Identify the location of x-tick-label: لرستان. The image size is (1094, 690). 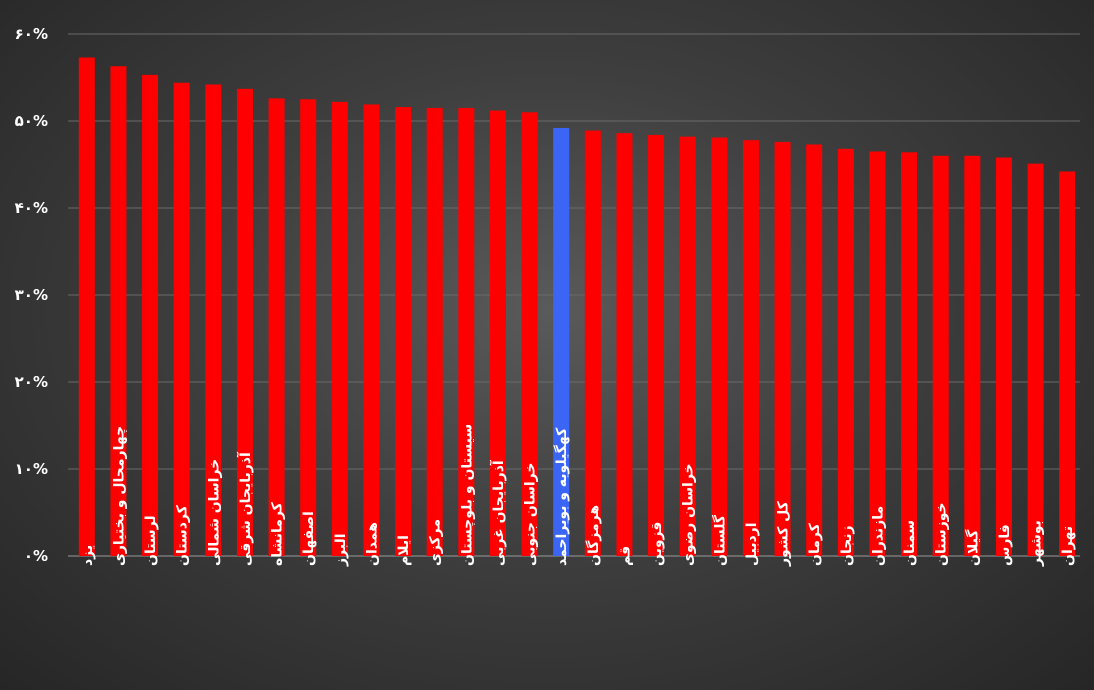
(151, 540).